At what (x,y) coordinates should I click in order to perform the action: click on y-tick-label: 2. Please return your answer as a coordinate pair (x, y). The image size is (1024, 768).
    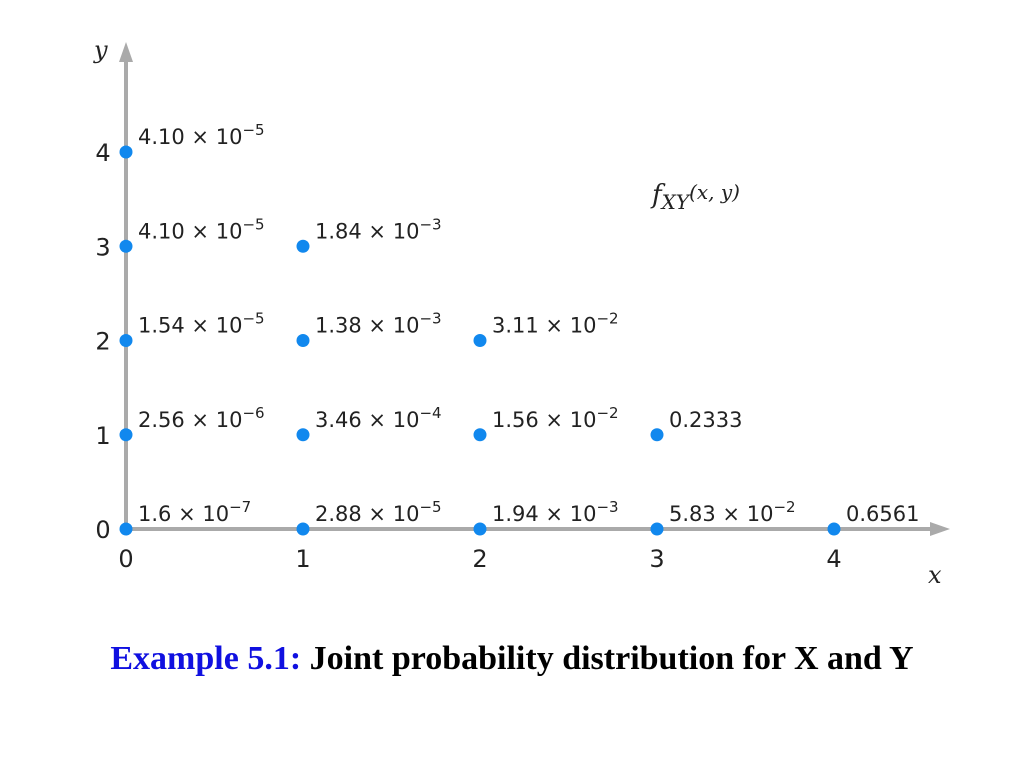
    Looking at the image, I should click on (102, 342).